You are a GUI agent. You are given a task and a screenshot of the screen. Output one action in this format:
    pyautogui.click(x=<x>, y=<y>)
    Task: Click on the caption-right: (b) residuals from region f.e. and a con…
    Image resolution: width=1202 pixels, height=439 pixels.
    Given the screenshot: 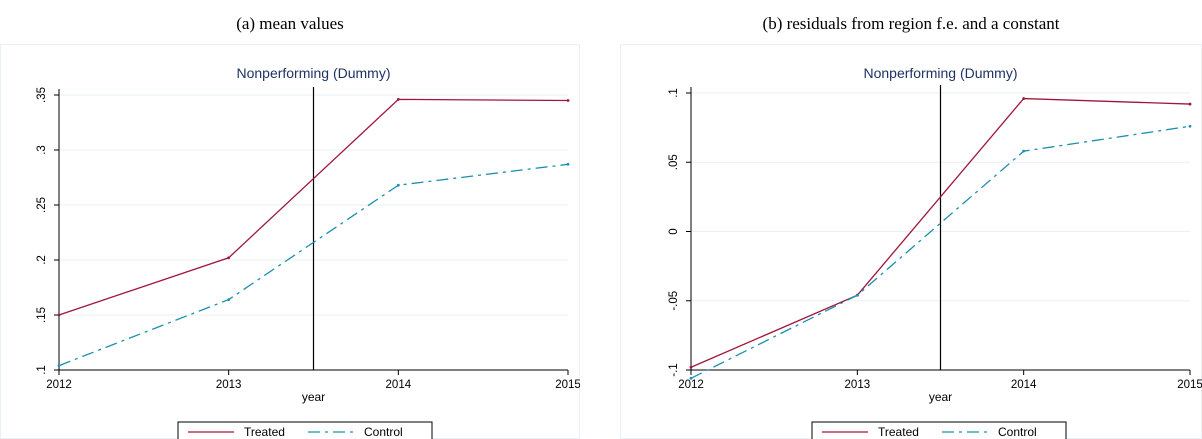 What is the action you would take?
    pyautogui.click(x=911, y=23)
    